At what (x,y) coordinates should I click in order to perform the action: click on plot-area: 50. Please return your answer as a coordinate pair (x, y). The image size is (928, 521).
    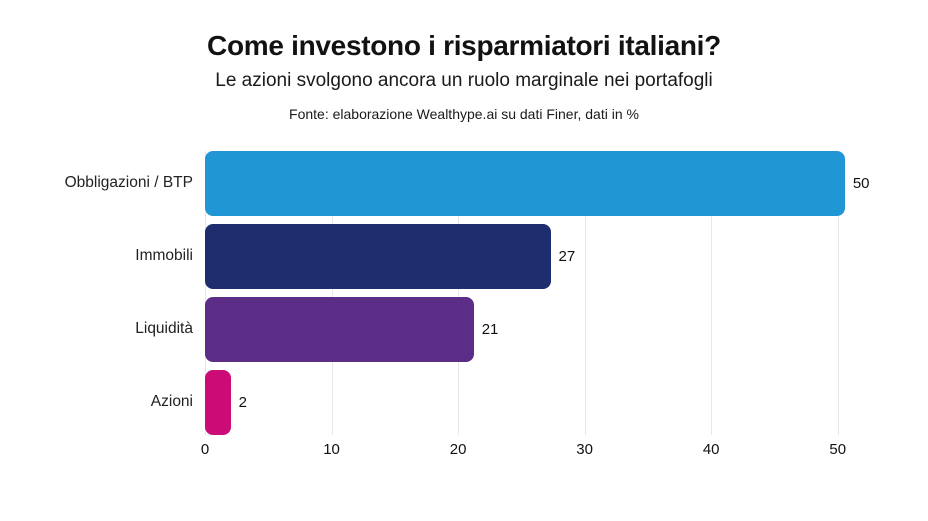
    Looking at the image, I should click on (566, 183).